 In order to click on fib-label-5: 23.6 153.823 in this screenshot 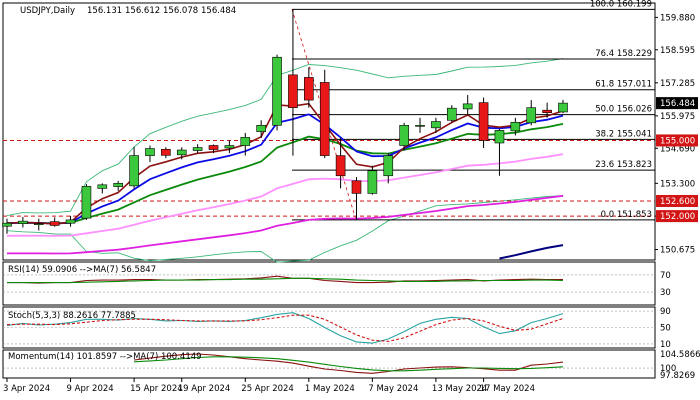, I will do `click(623, 165)`.